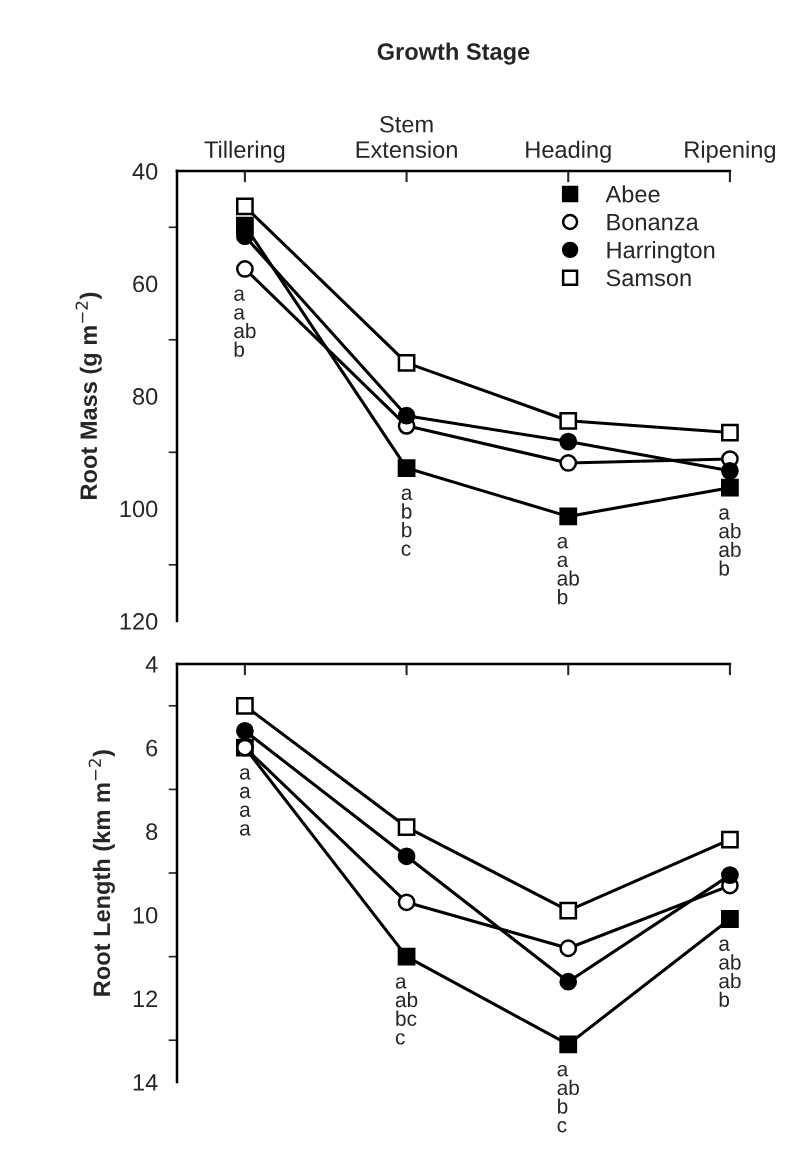 This screenshot has height=1158, width=806. Describe the element at coordinates (145, 284) in the screenshot. I see `y-tick-label: 60` at that location.